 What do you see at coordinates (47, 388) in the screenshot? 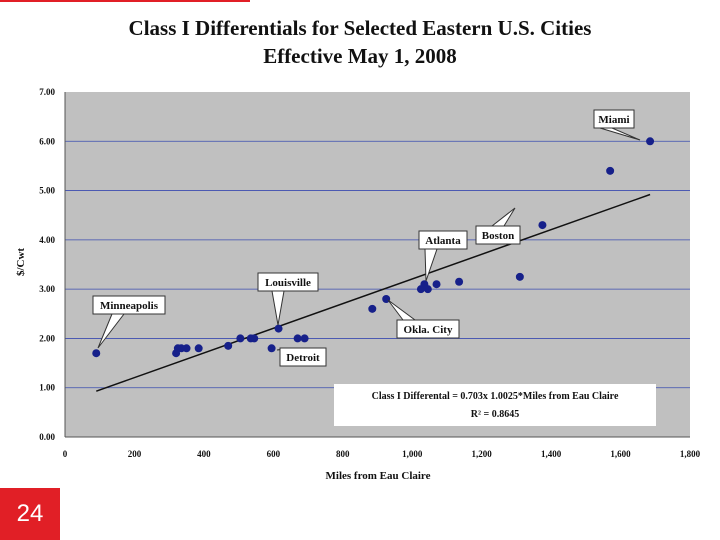
I see `y-tick-label: 1.00` at bounding box center [47, 388].